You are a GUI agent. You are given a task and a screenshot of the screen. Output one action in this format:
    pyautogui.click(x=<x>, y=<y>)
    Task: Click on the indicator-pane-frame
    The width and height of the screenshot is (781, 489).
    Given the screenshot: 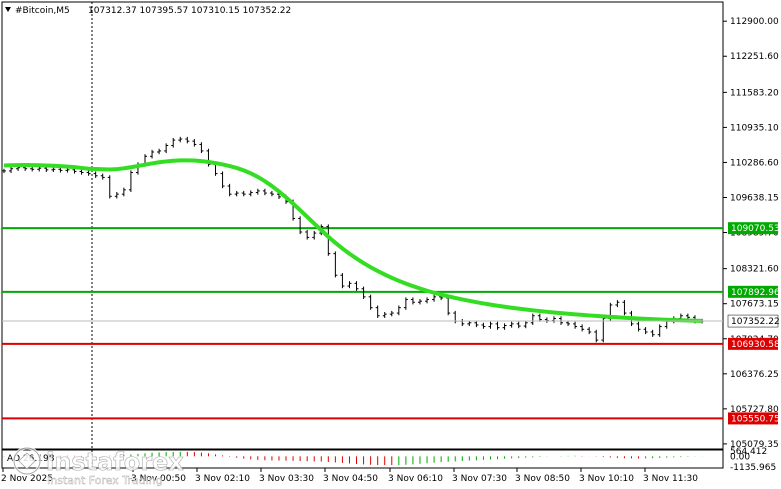 What is the action you would take?
    pyautogui.click(x=362, y=459)
    